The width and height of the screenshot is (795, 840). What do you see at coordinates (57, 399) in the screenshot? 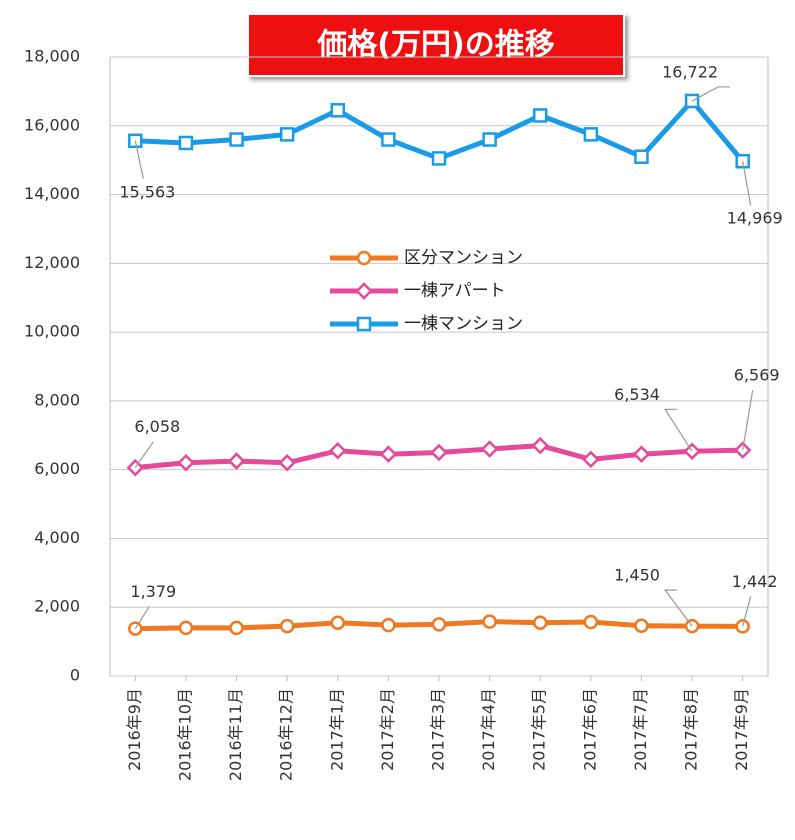
I see `y-tick-label: 8,000` at bounding box center [57, 399].